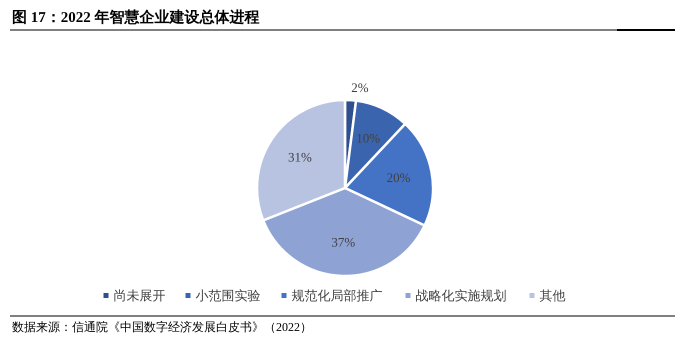  What do you see at coordinates (140, 295) in the screenshot?
I see `legend-label: 尚未展开` at bounding box center [140, 295].